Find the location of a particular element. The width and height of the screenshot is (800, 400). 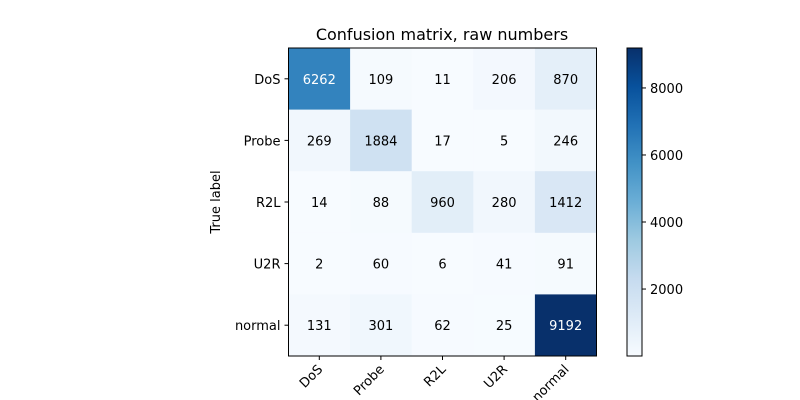

x-axis-ticks: DoS Probe R2L U2R normal is located at coordinates (435, 378).